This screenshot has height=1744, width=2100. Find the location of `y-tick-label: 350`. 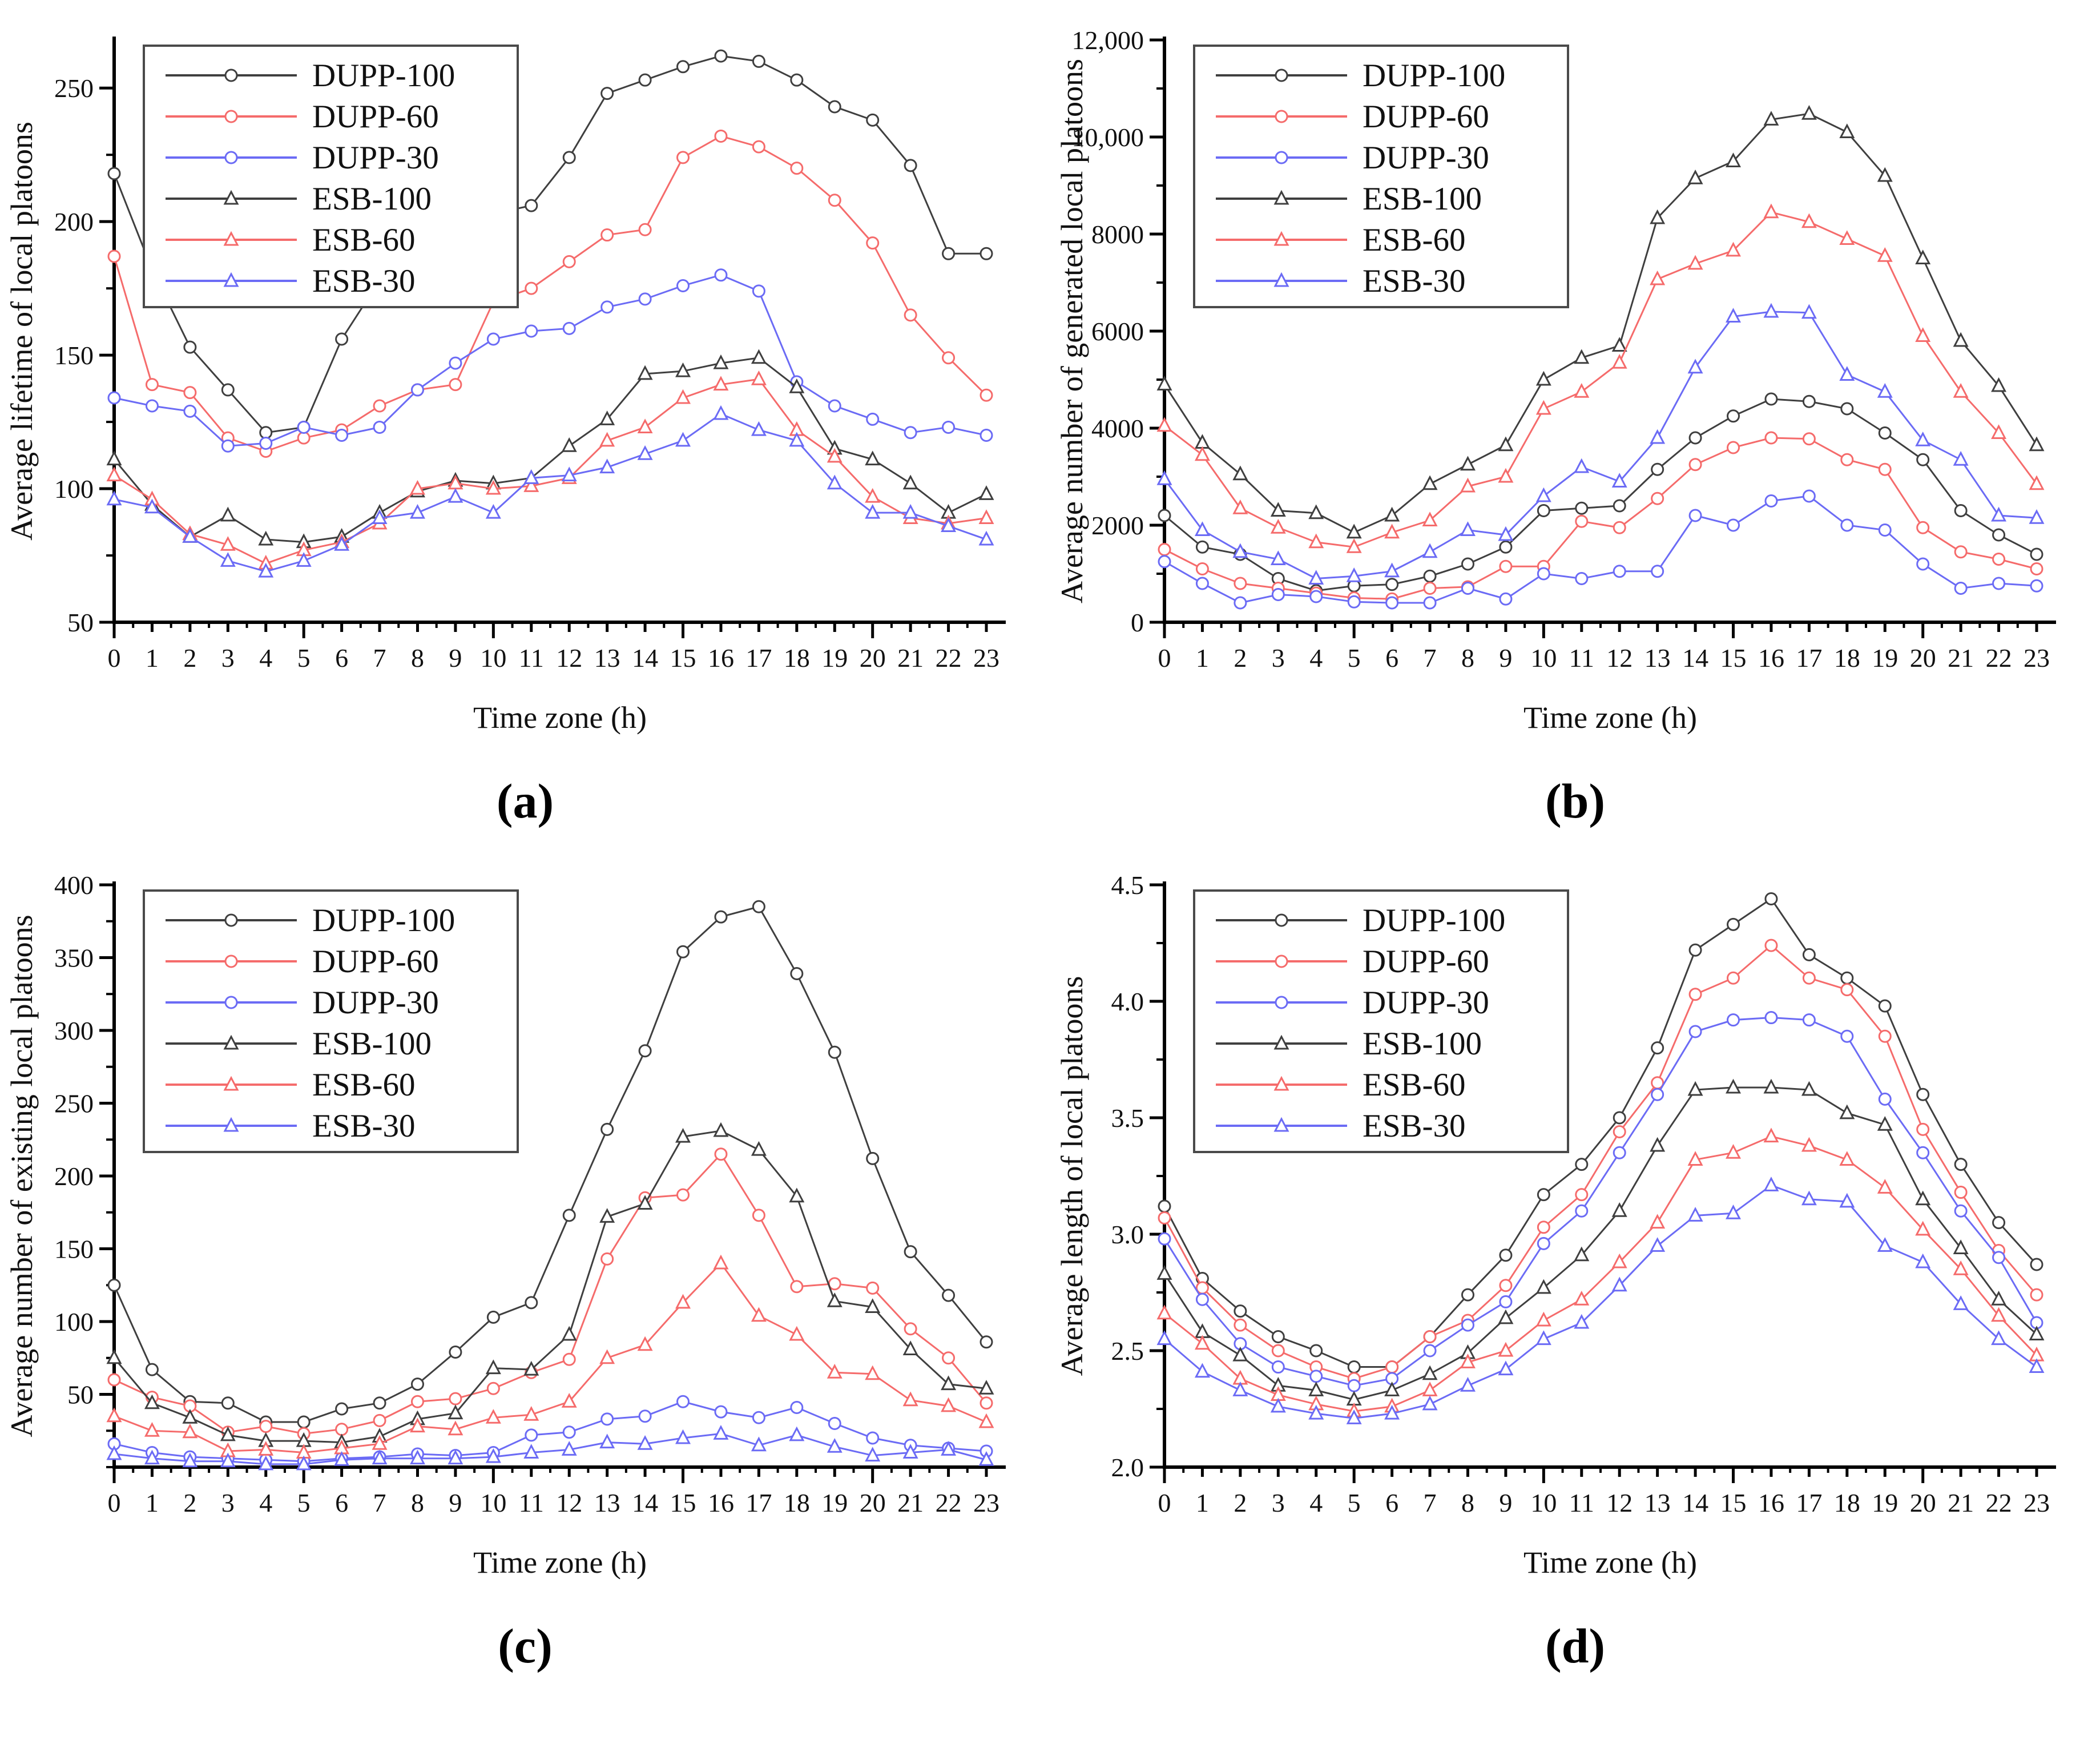

y-tick-label: 350 is located at coordinates (74, 959).